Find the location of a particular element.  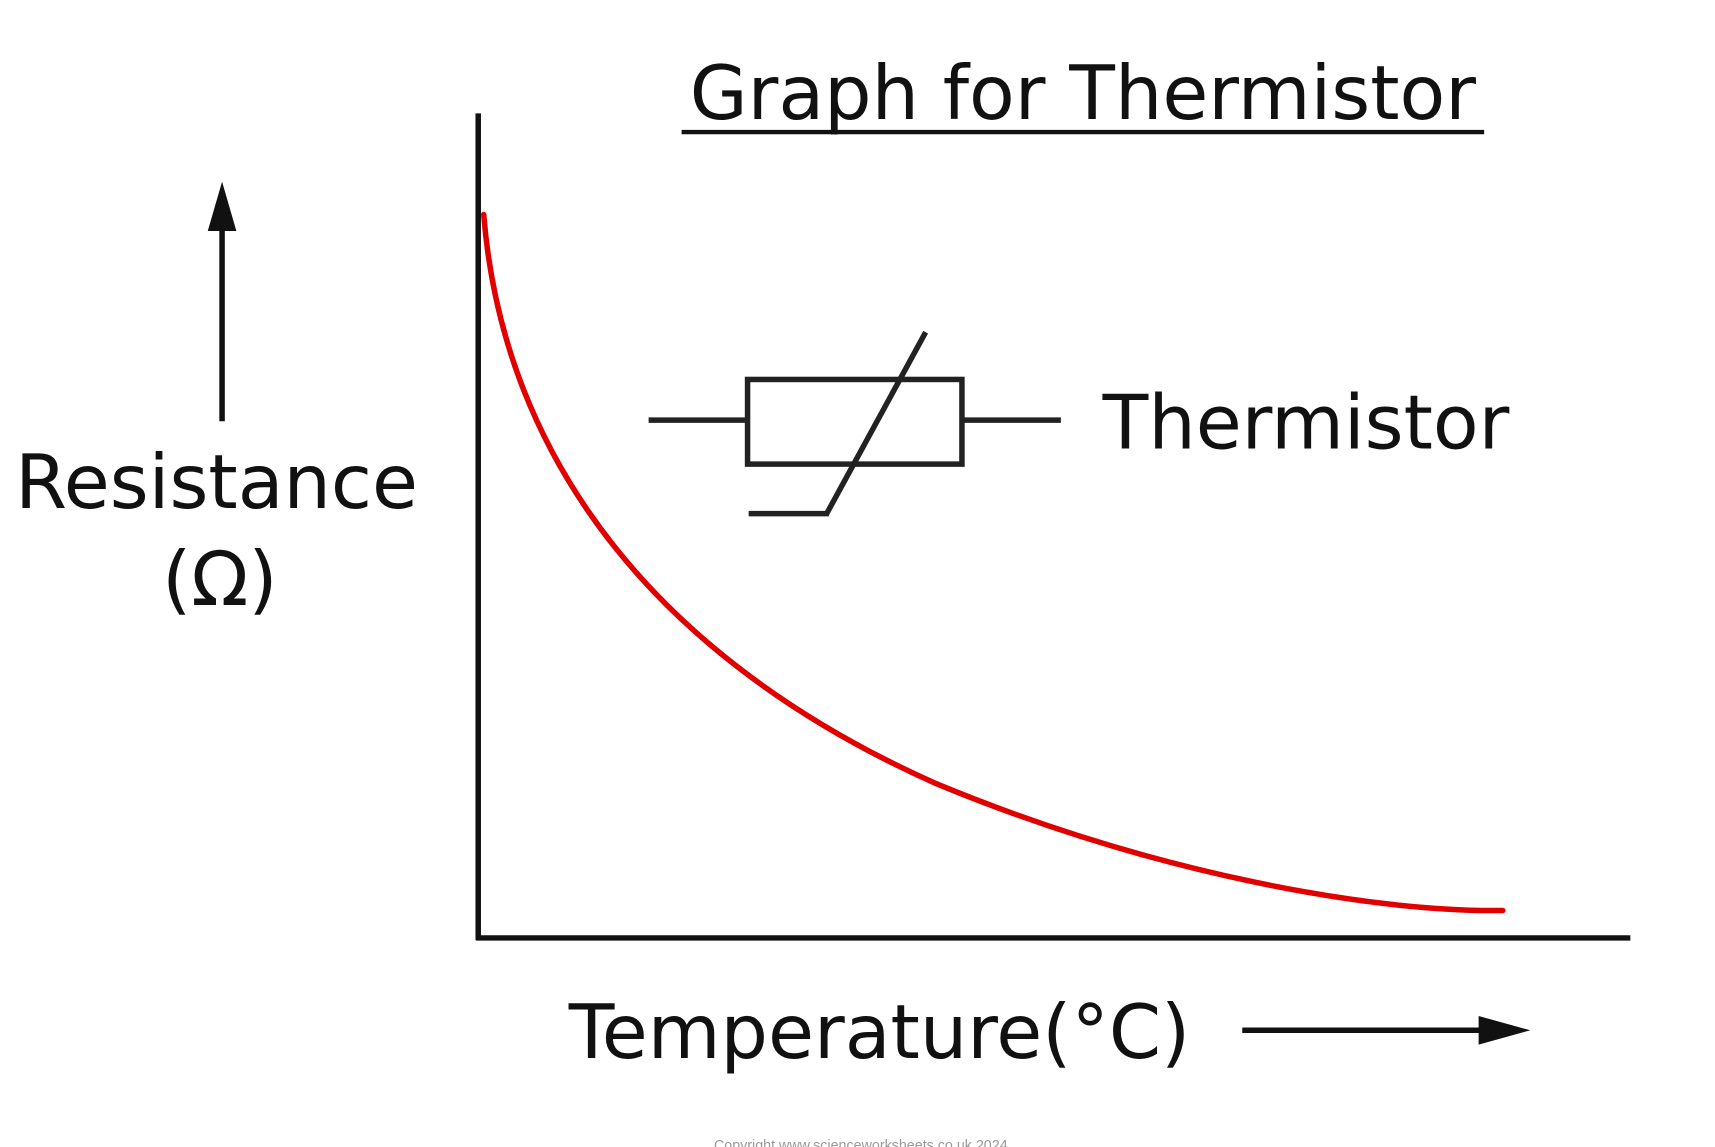

thermistor-symbol is located at coordinates (854, 423).